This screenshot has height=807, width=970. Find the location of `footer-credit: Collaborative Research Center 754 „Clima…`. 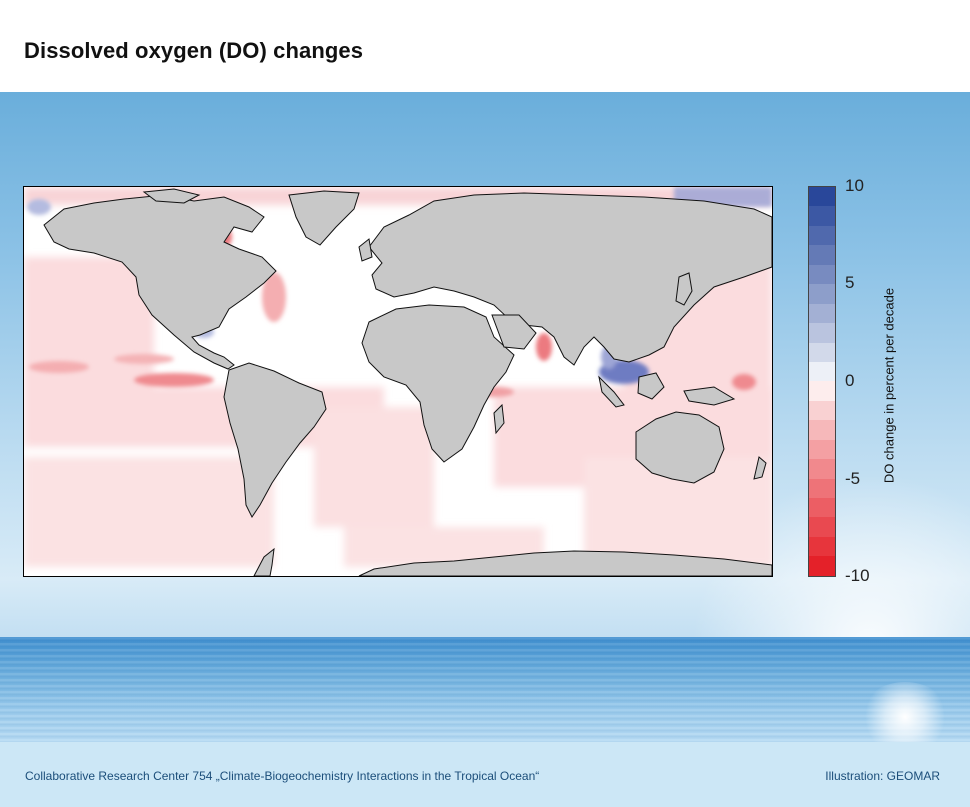

footer-credit: Collaborative Research Center 754 „Clima… is located at coordinates (282, 776).